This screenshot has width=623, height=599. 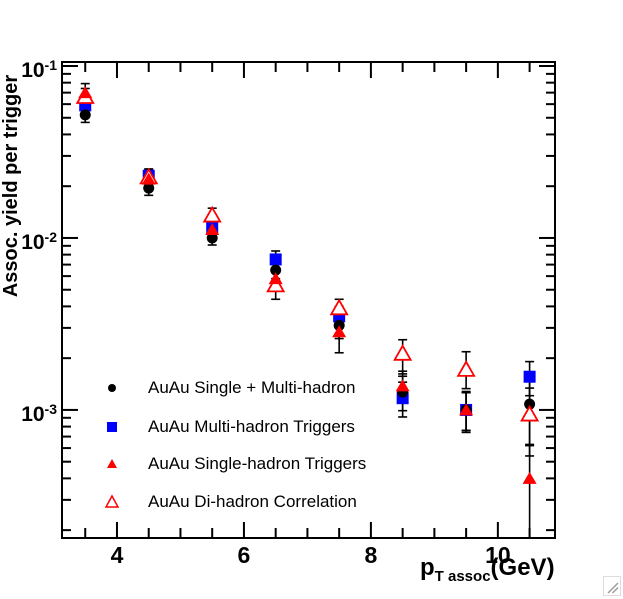 I want to click on x-axis-title: pT assoc(GeV), so click(x=487, y=570).